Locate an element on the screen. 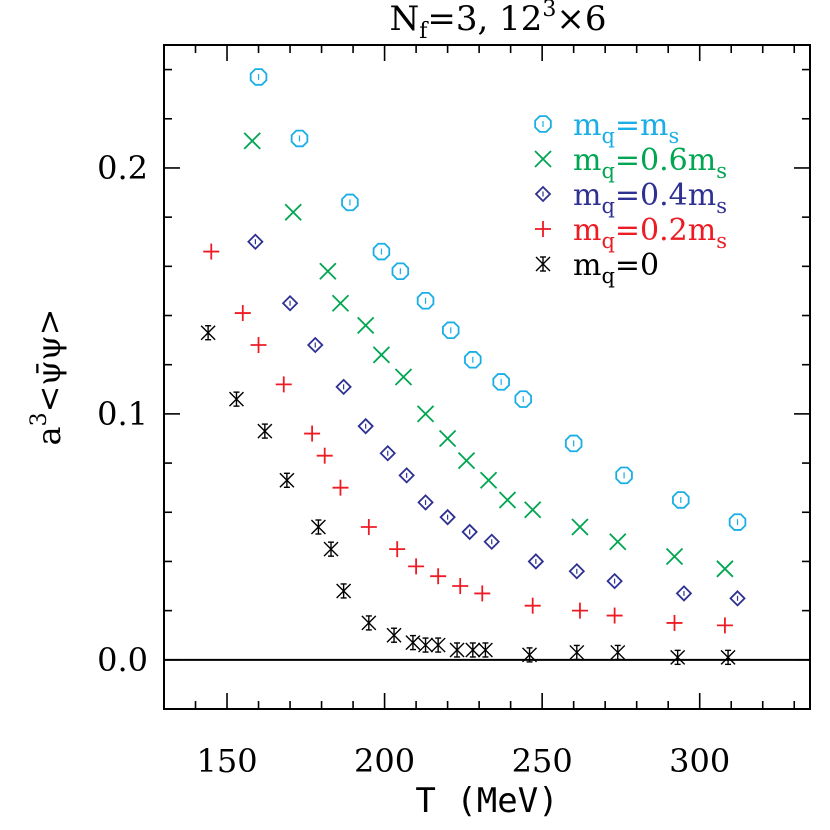 This screenshot has width=830, height=830. x-tick-labels: 150 200 250 300 is located at coordinates (463, 761).